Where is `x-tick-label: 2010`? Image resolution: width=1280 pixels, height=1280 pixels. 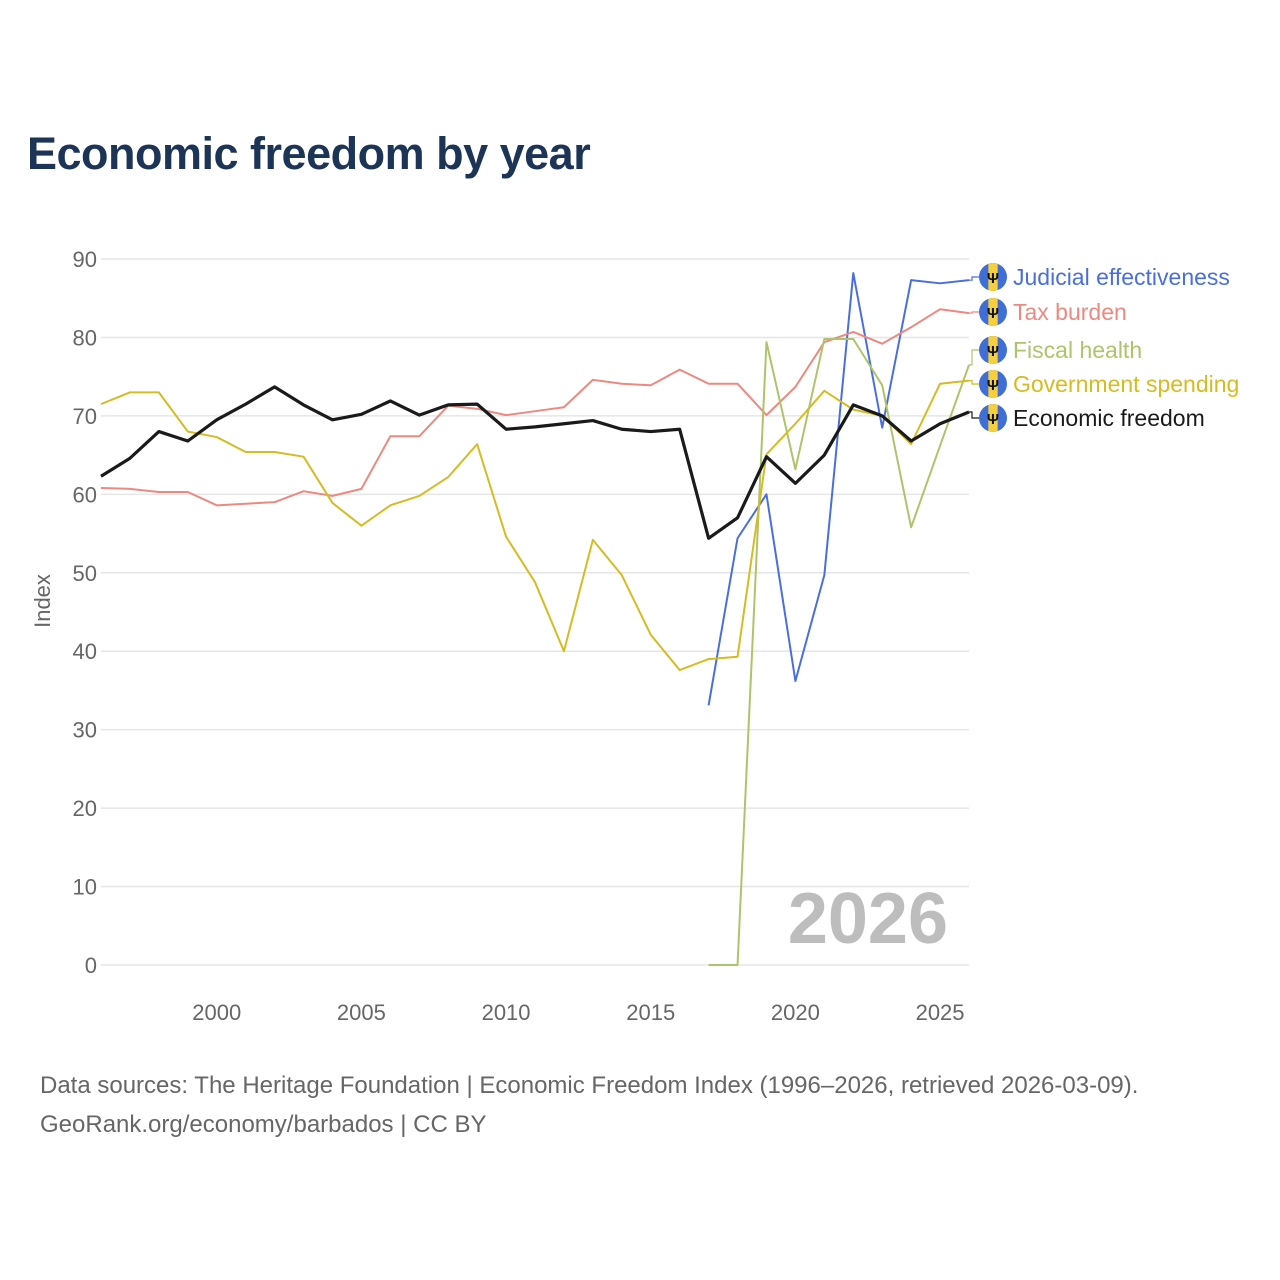
x-tick-label: 2010 is located at coordinates (506, 1012).